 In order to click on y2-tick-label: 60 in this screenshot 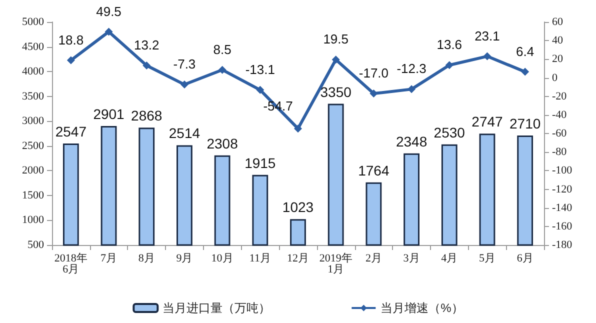, I will do `click(558, 22)`.